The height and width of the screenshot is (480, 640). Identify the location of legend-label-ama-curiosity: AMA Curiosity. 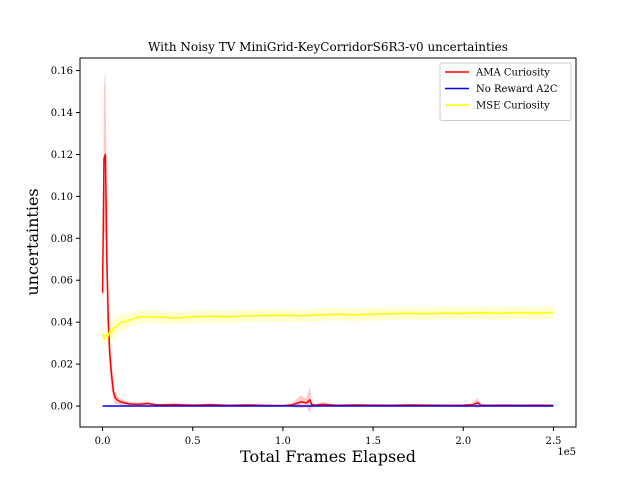
(512, 73).